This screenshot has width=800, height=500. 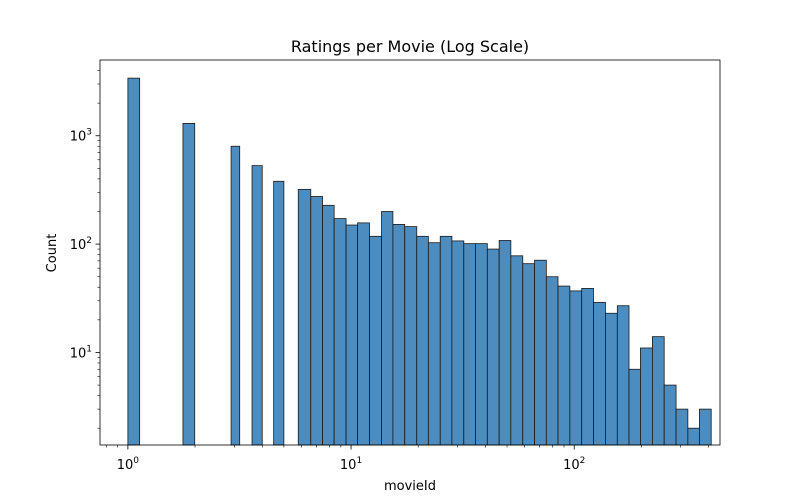 What do you see at coordinates (128, 464) in the screenshot?
I see `x-tick-label-1: 100` at bounding box center [128, 464].